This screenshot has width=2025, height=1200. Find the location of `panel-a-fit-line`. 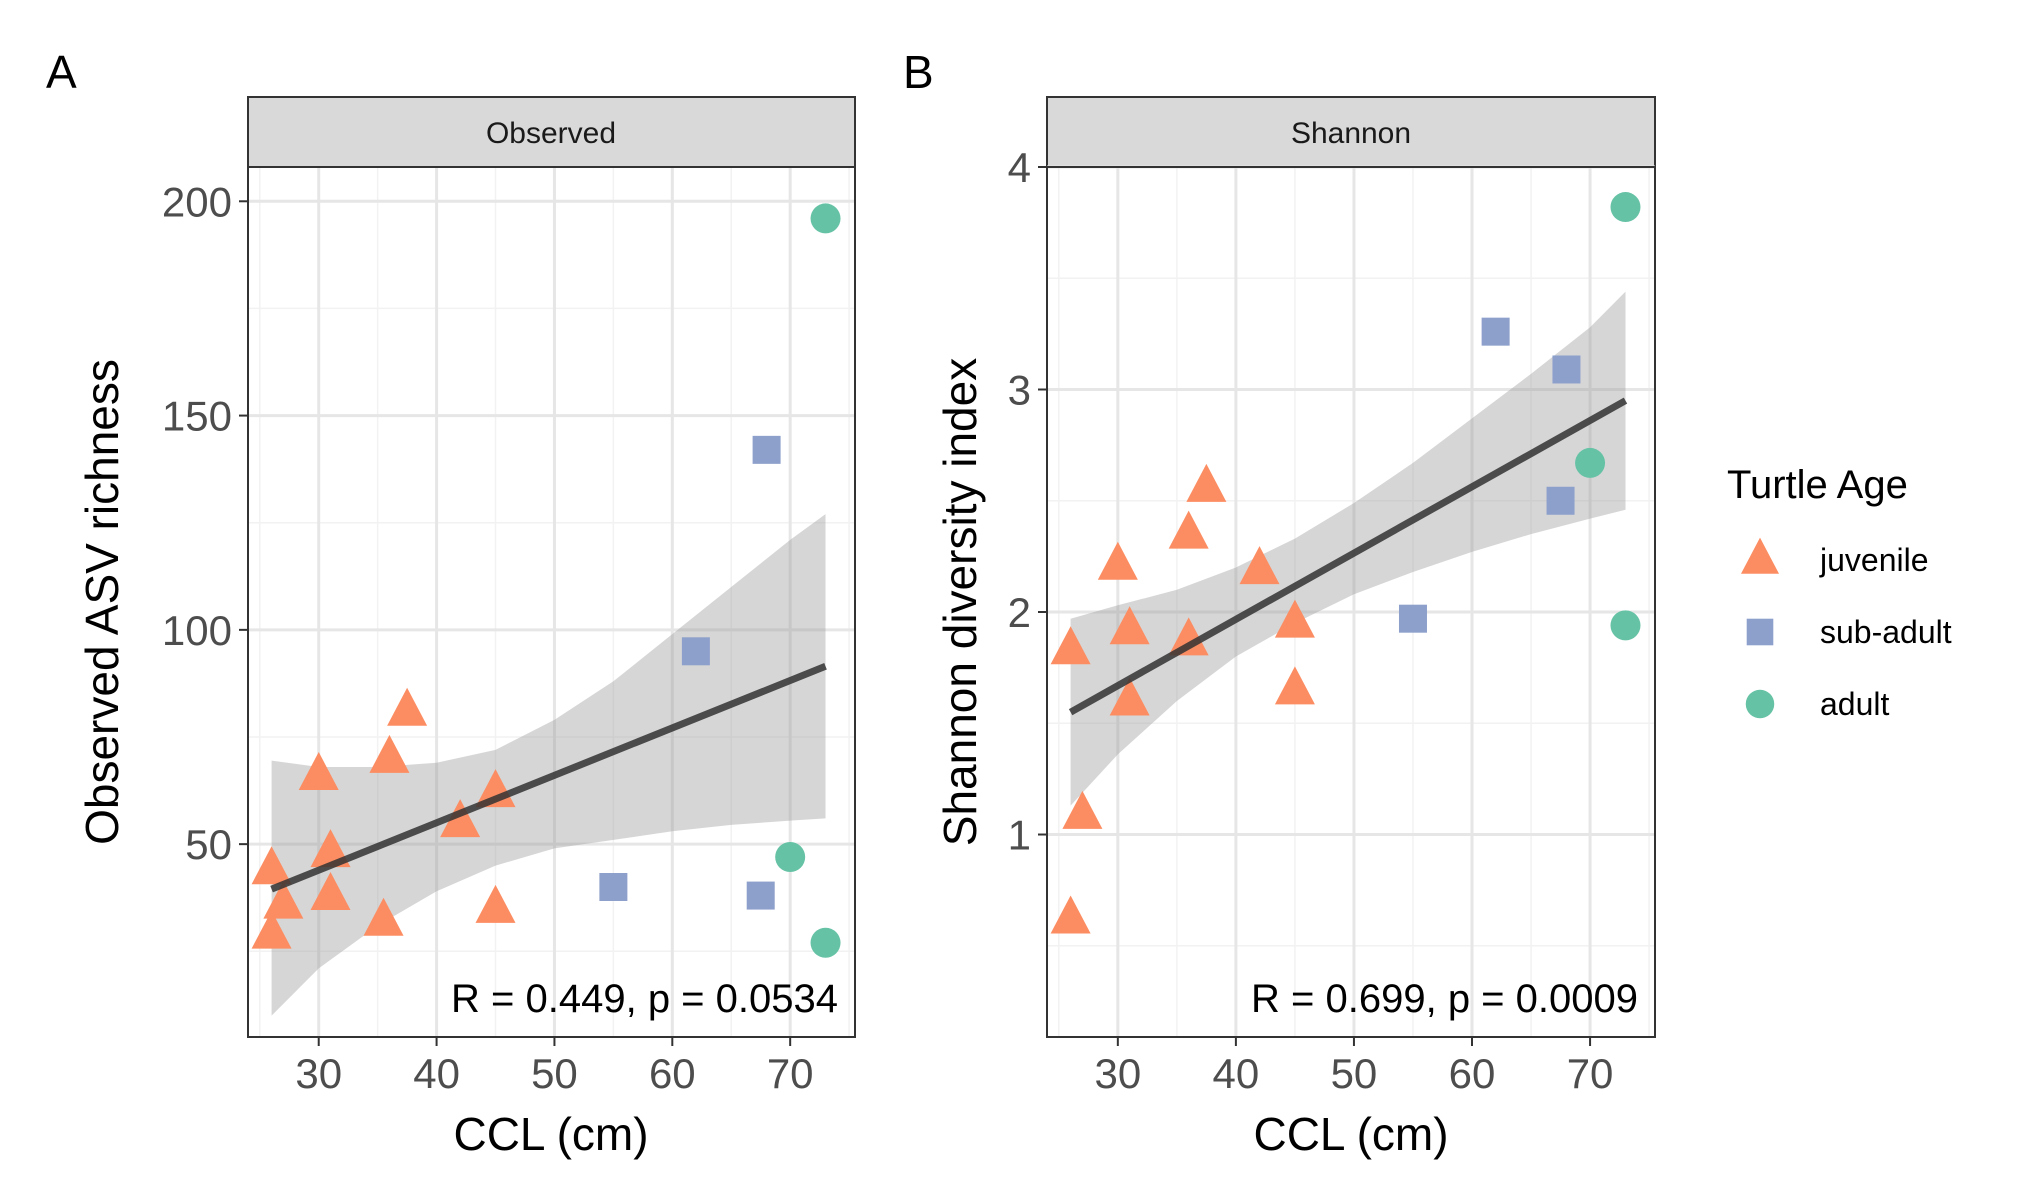

panel-a-fit-line is located at coordinates (548, 778).